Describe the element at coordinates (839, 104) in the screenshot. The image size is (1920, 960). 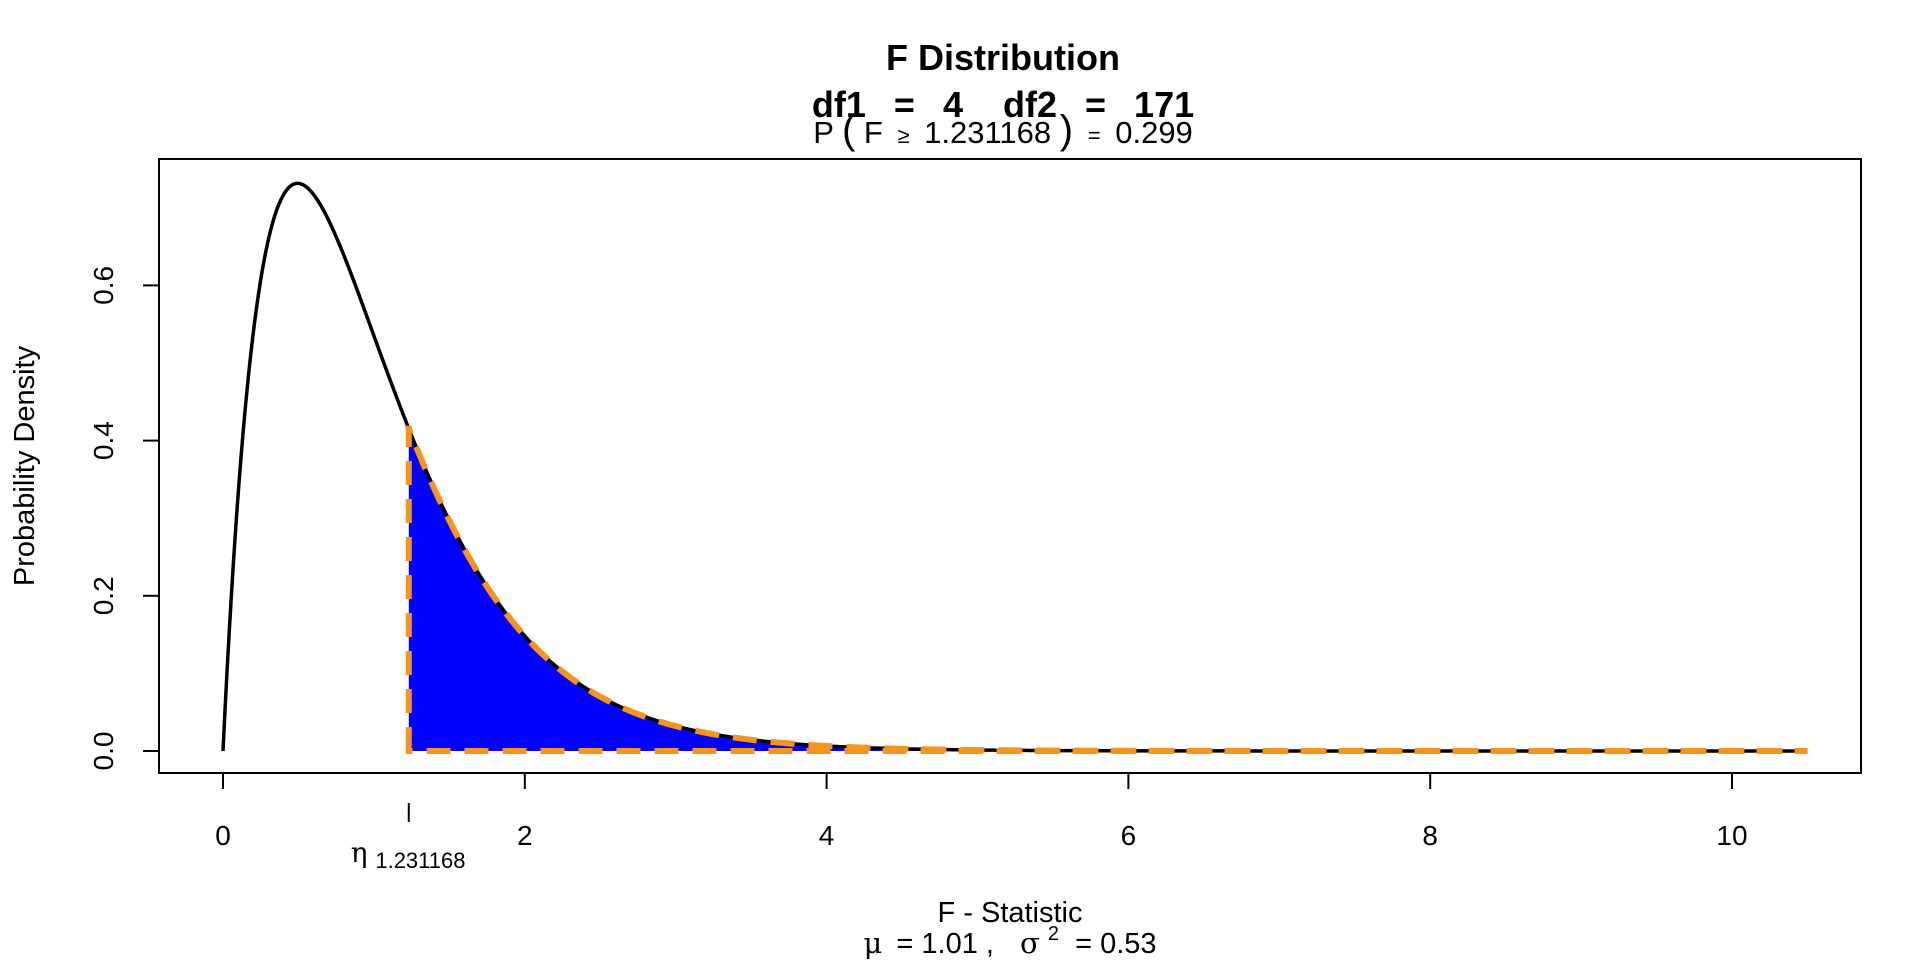
I see `df1-label: df1` at that location.